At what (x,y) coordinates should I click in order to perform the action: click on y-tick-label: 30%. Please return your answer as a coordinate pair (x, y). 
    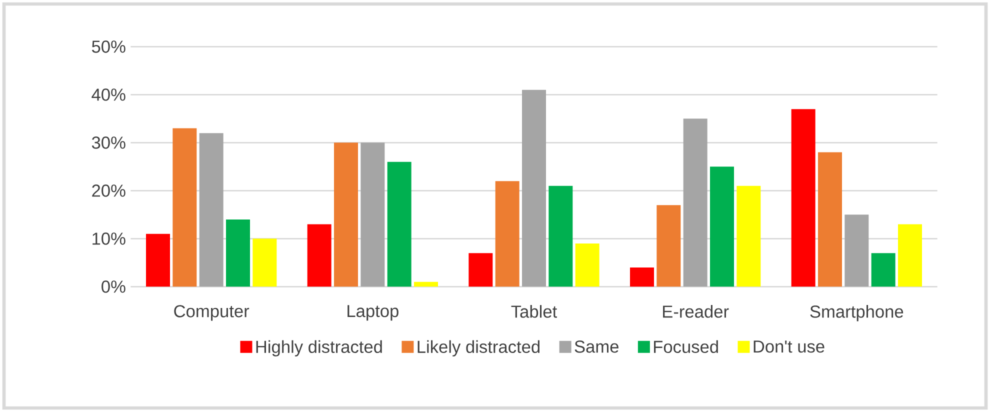
    Looking at the image, I should click on (109, 142).